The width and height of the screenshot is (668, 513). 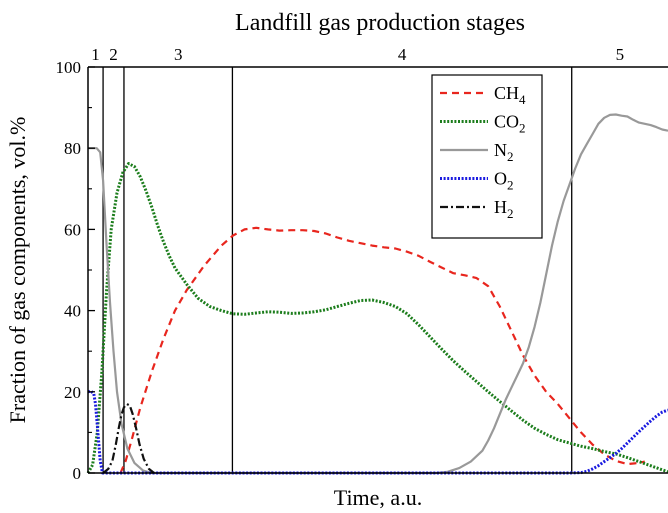 I want to click on stage-label-3: 3, so click(x=178, y=54).